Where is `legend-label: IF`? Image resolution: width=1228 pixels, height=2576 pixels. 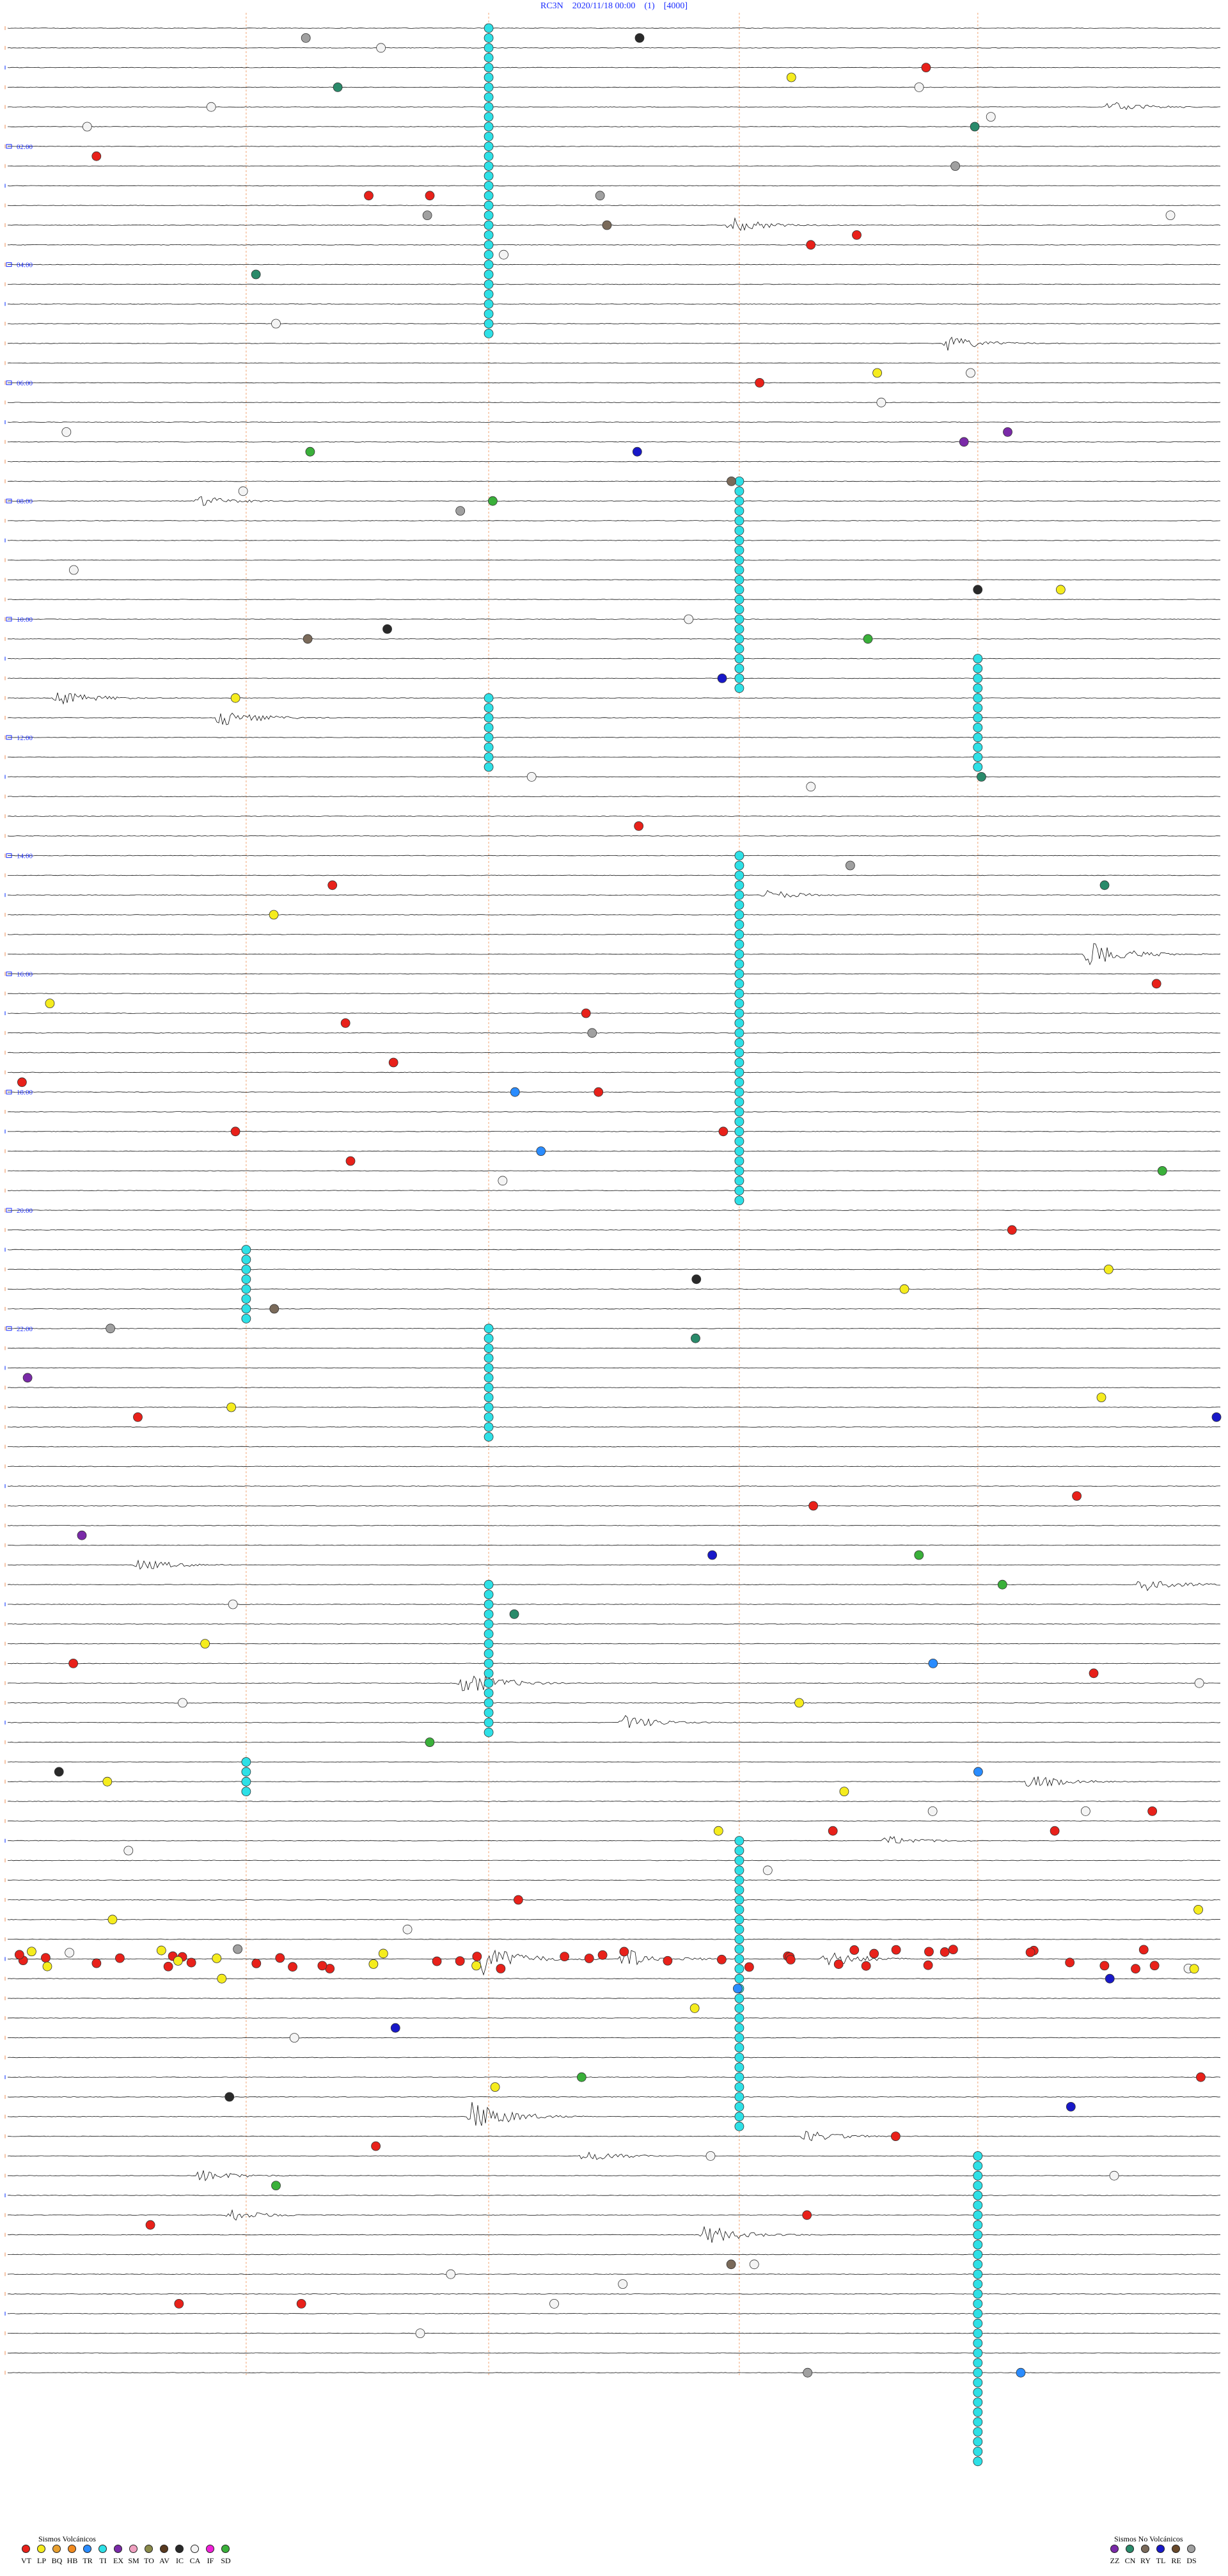
legend-label: IF is located at coordinates (210, 2560).